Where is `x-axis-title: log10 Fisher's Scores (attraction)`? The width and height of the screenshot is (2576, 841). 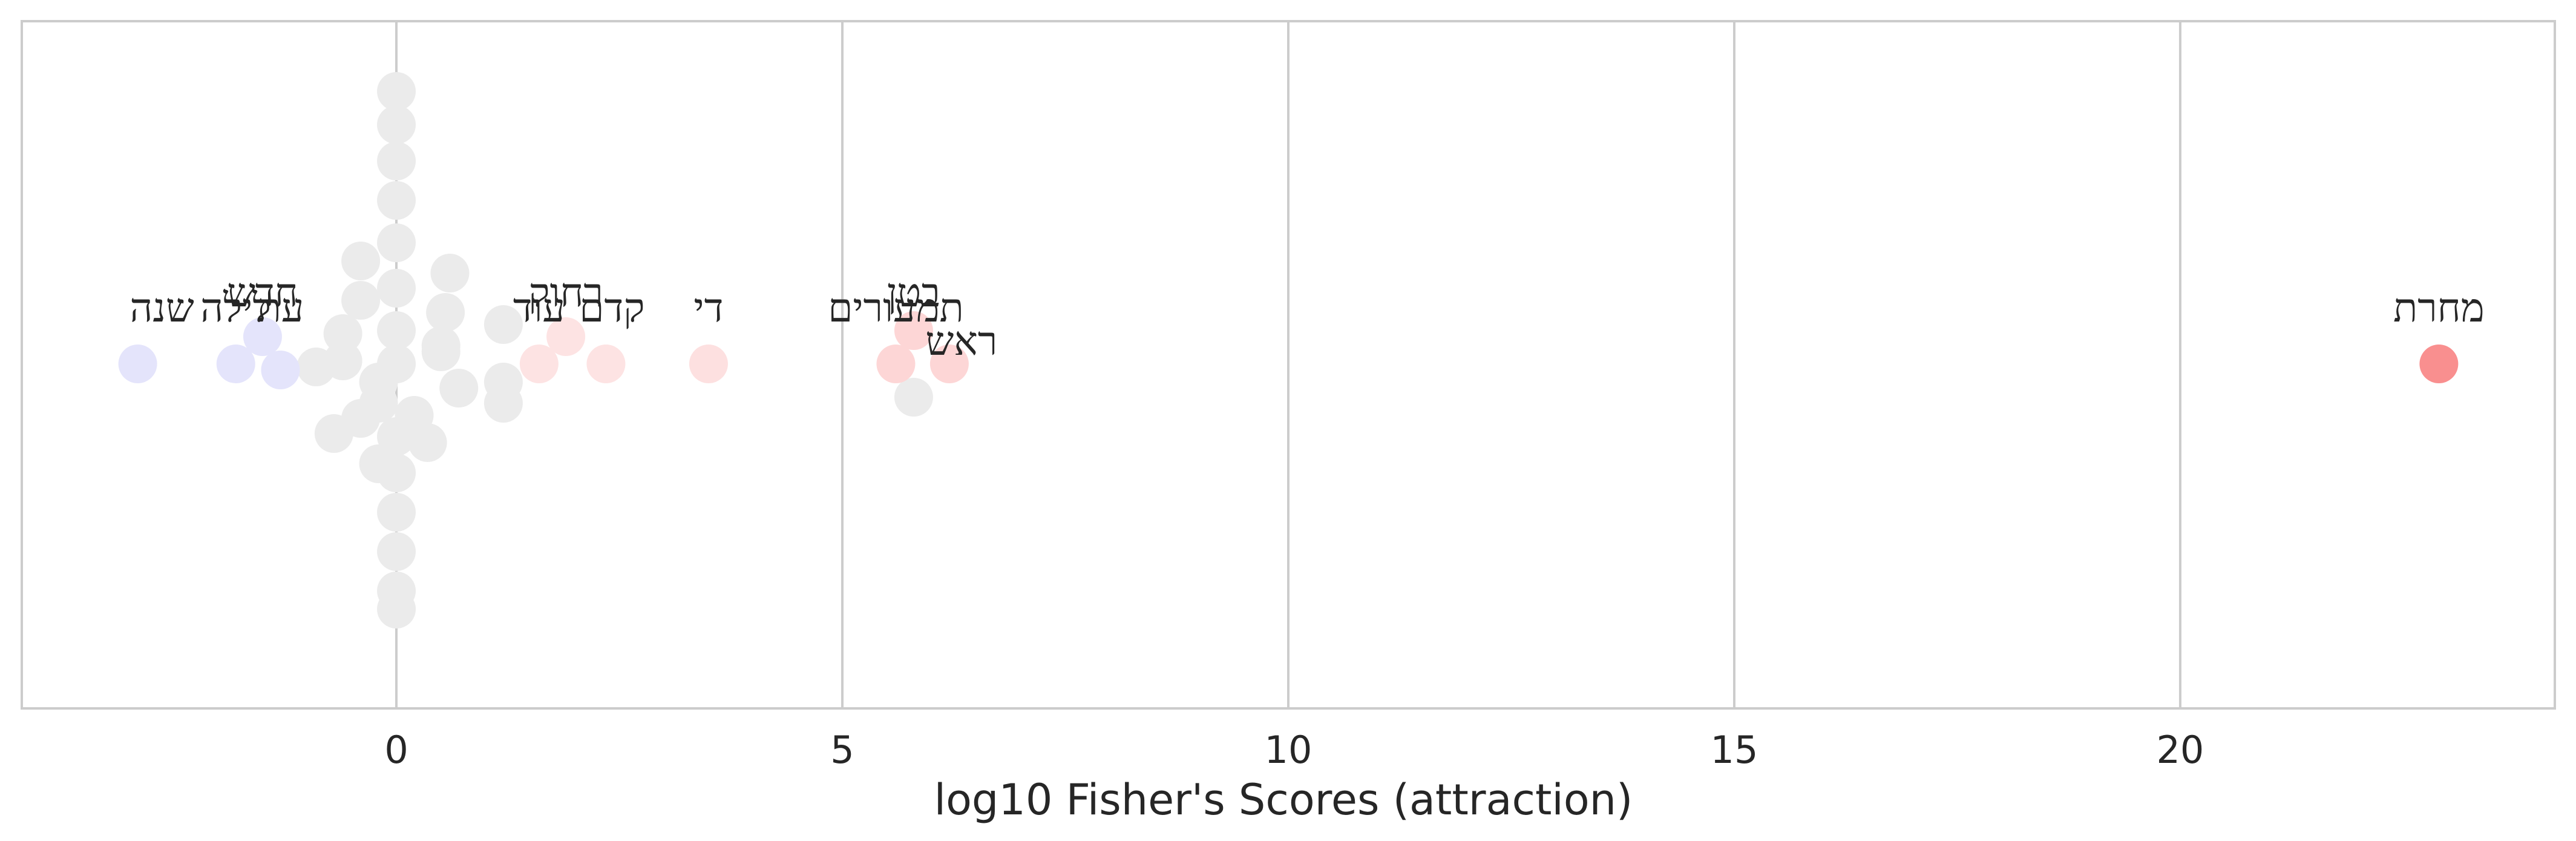 x-axis-title: log10 Fisher's Scores (attraction) is located at coordinates (1283, 800).